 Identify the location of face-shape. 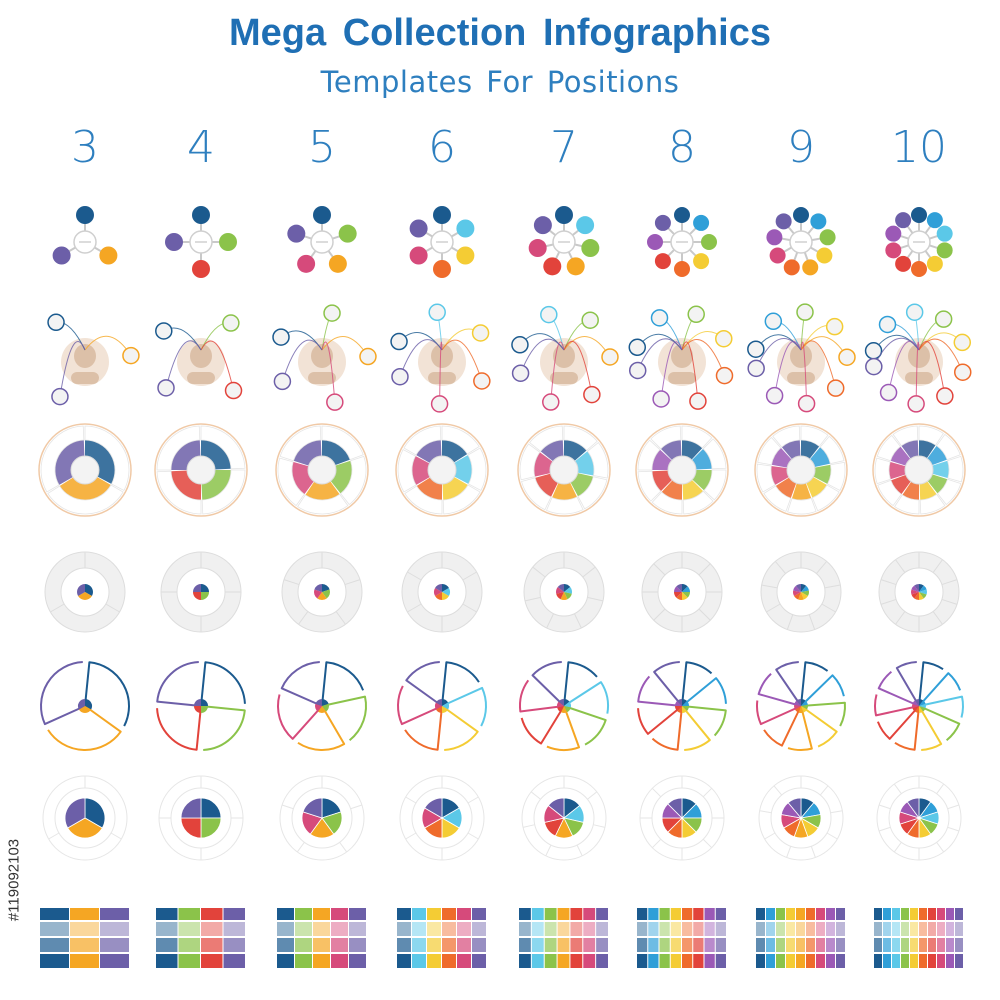
(85, 356).